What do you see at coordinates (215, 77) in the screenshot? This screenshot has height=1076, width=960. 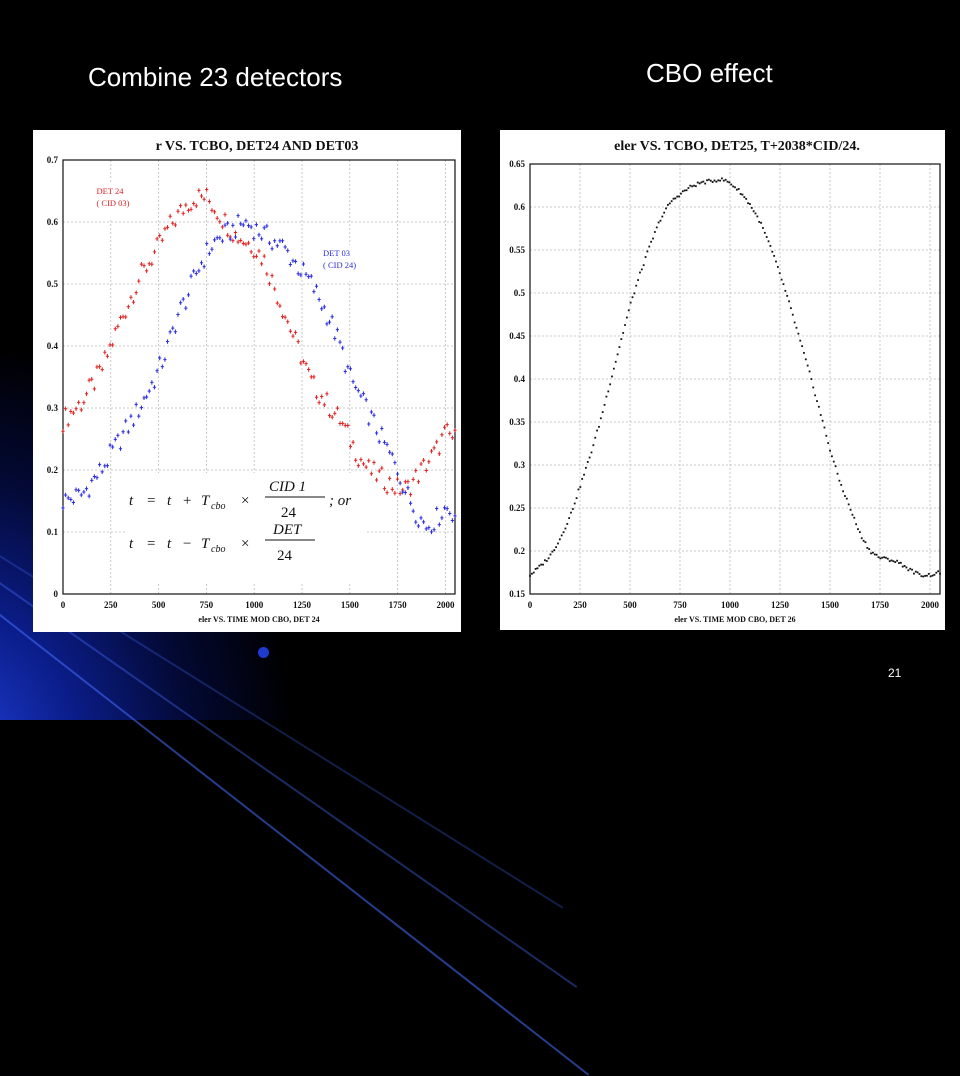 I see `left-heading: Combine 23 detectors` at bounding box center [215, 77].